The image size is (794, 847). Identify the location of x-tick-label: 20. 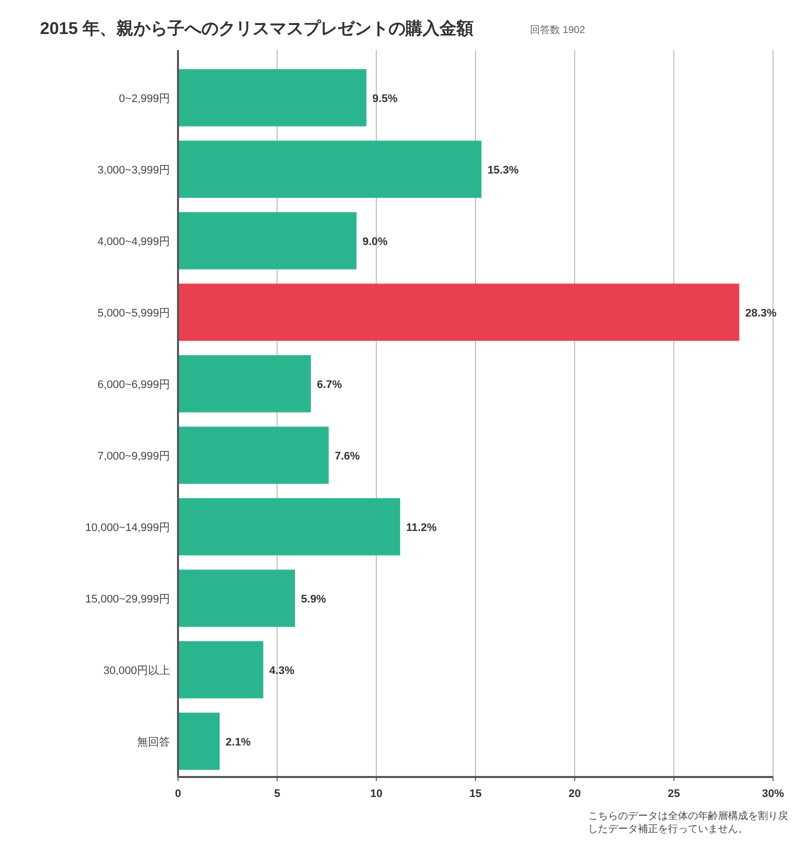
(574, 794).